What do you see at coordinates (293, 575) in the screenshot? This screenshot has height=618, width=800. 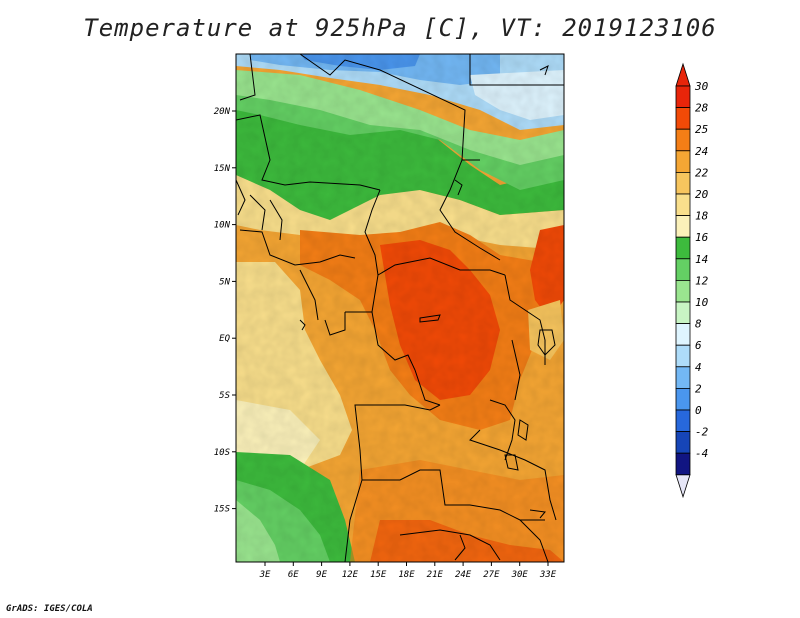 I see `lon-label: 6E` at bounding box center [293, 575].